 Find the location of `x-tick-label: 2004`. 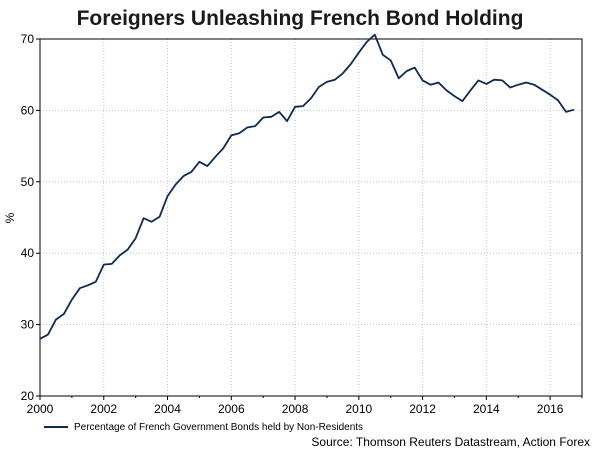

x-tick-label: 2004 is located at coordinates (167, 409).